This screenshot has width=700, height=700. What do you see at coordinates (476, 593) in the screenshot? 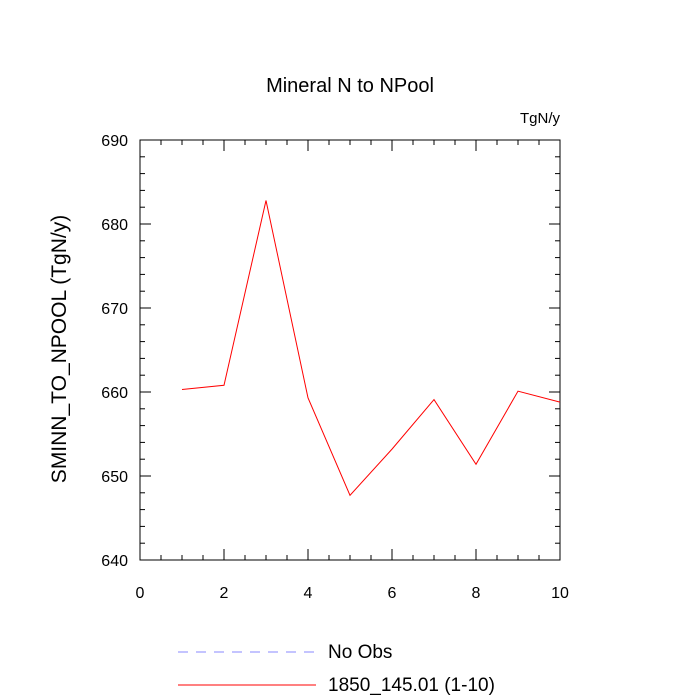
I see `x-tick-label: 8` at bounding box center [476, 593].